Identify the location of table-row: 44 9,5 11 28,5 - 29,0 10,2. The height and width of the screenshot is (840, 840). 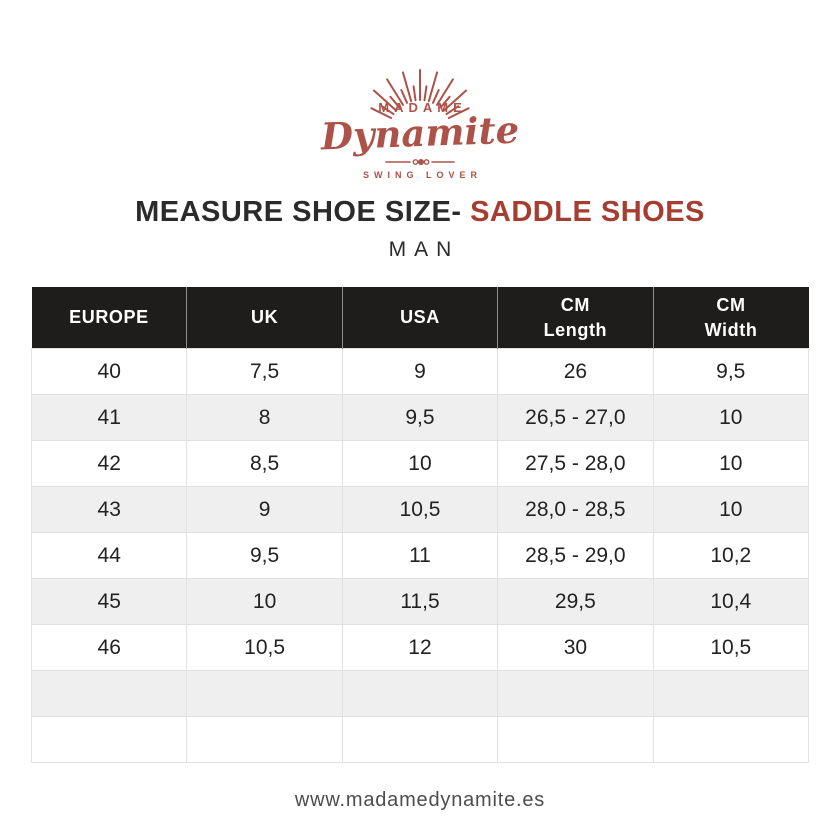
(420, 555).